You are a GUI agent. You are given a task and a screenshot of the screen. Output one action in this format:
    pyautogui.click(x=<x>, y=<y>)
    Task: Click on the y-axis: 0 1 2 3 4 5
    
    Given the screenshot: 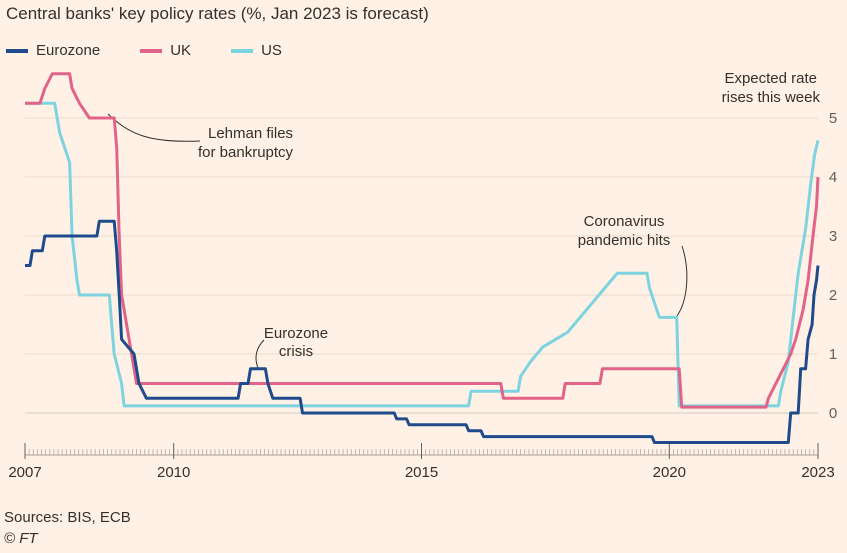 What is the action you would take?
    pyautogui.click(x=833, y=266)
    